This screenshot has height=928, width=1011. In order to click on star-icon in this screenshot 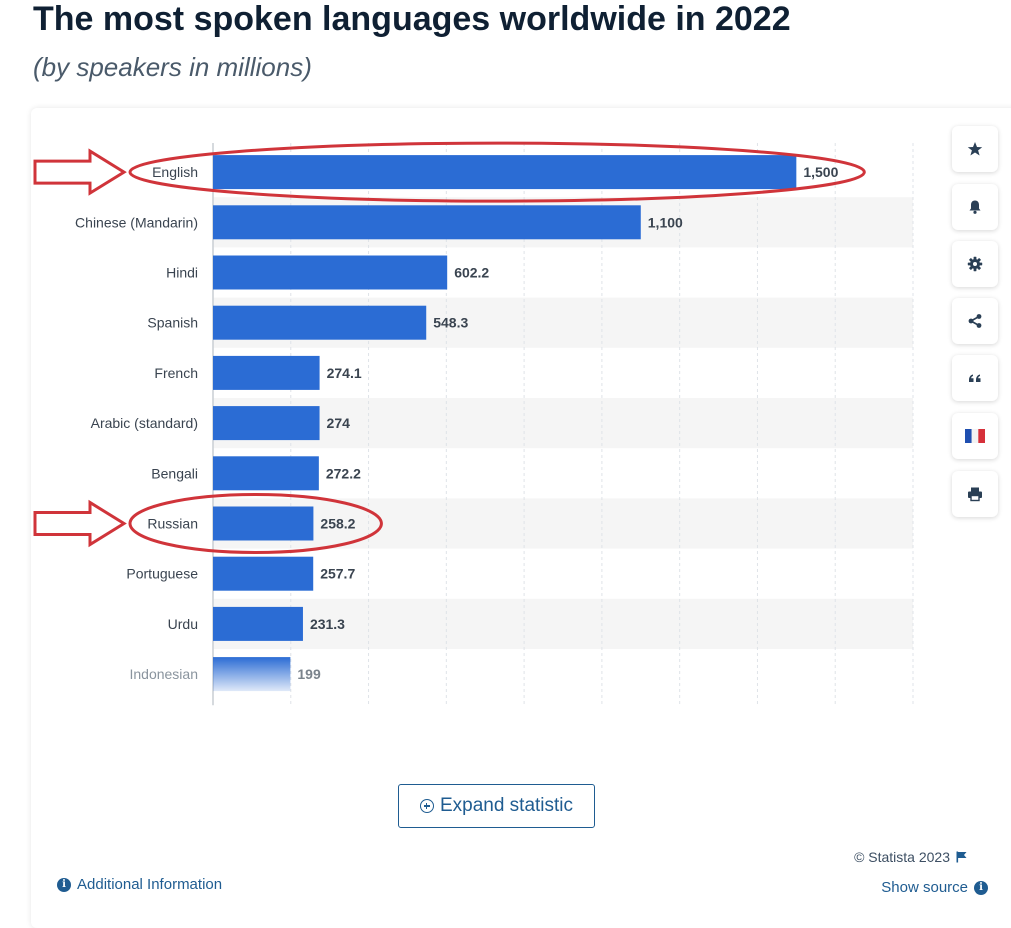, I will do `click(975, 149)`.